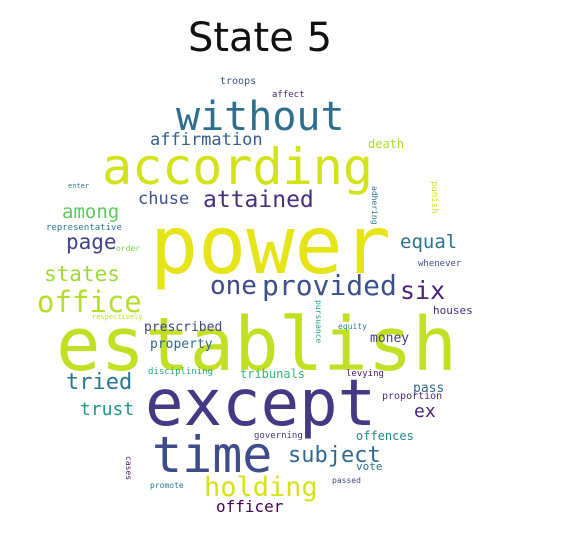  Describe the element at coordinates (412, 396) in the screenshot. I see `cloud-word: proportion` at that location.